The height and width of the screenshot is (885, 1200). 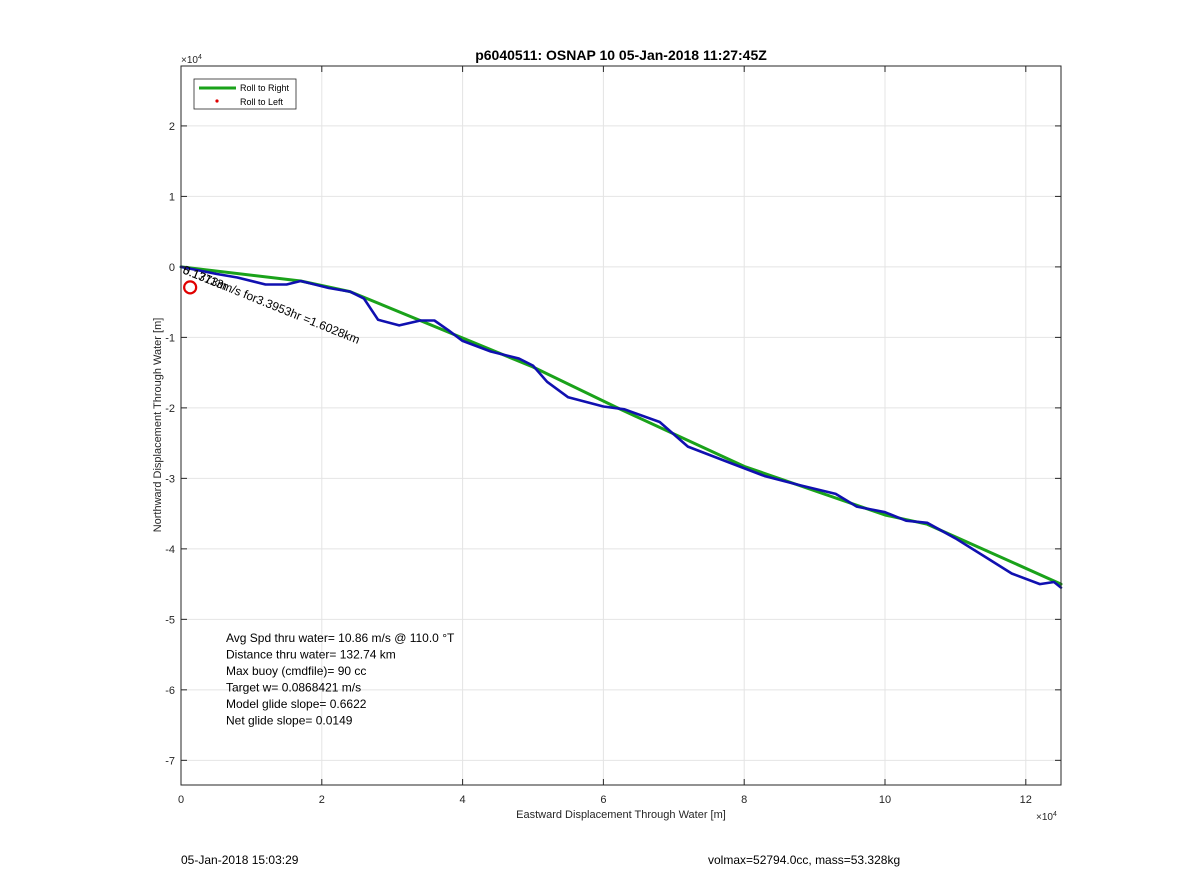 I want to click on y-tick-label: -4, so click(x=170, y=550).